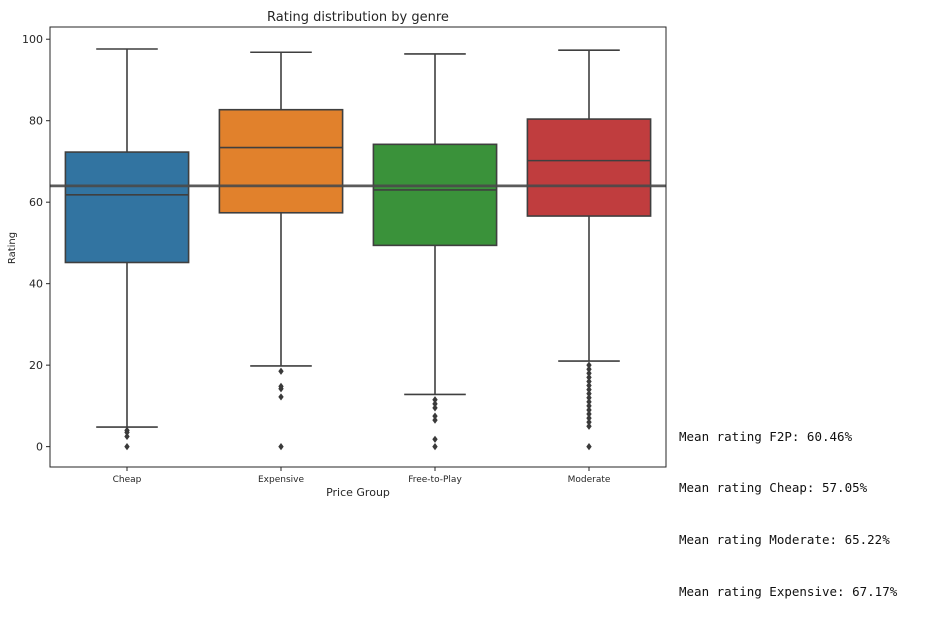  I want to click on y-tick-label: 60, so click(36, 202).